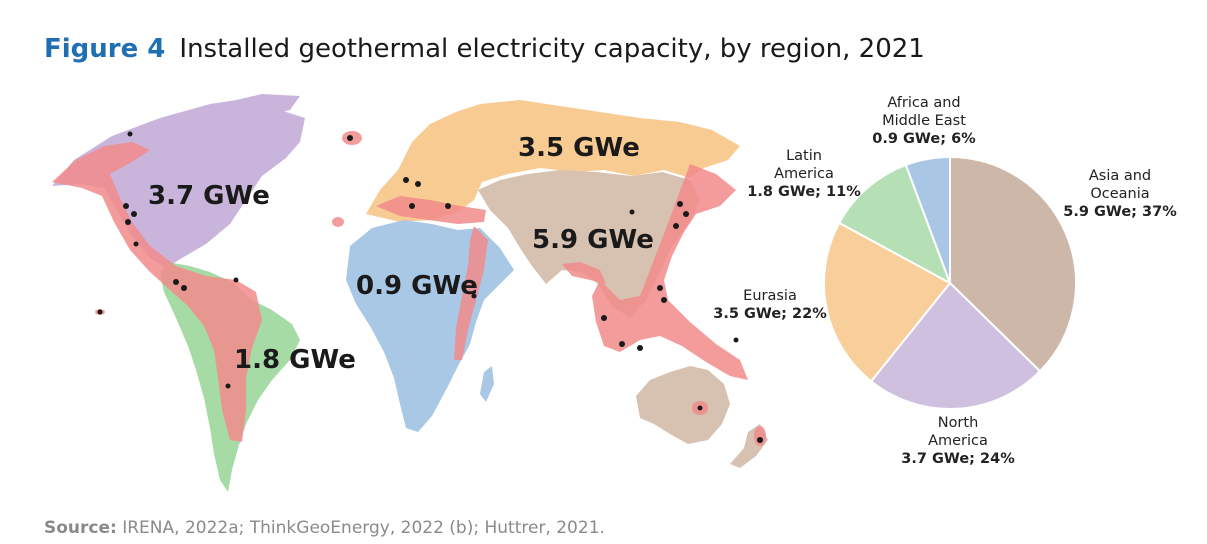 This screenshot has height=544, width=1207. I want to click on pie-slice-value: 3.7 GWe; 24%, so click(958, 459).